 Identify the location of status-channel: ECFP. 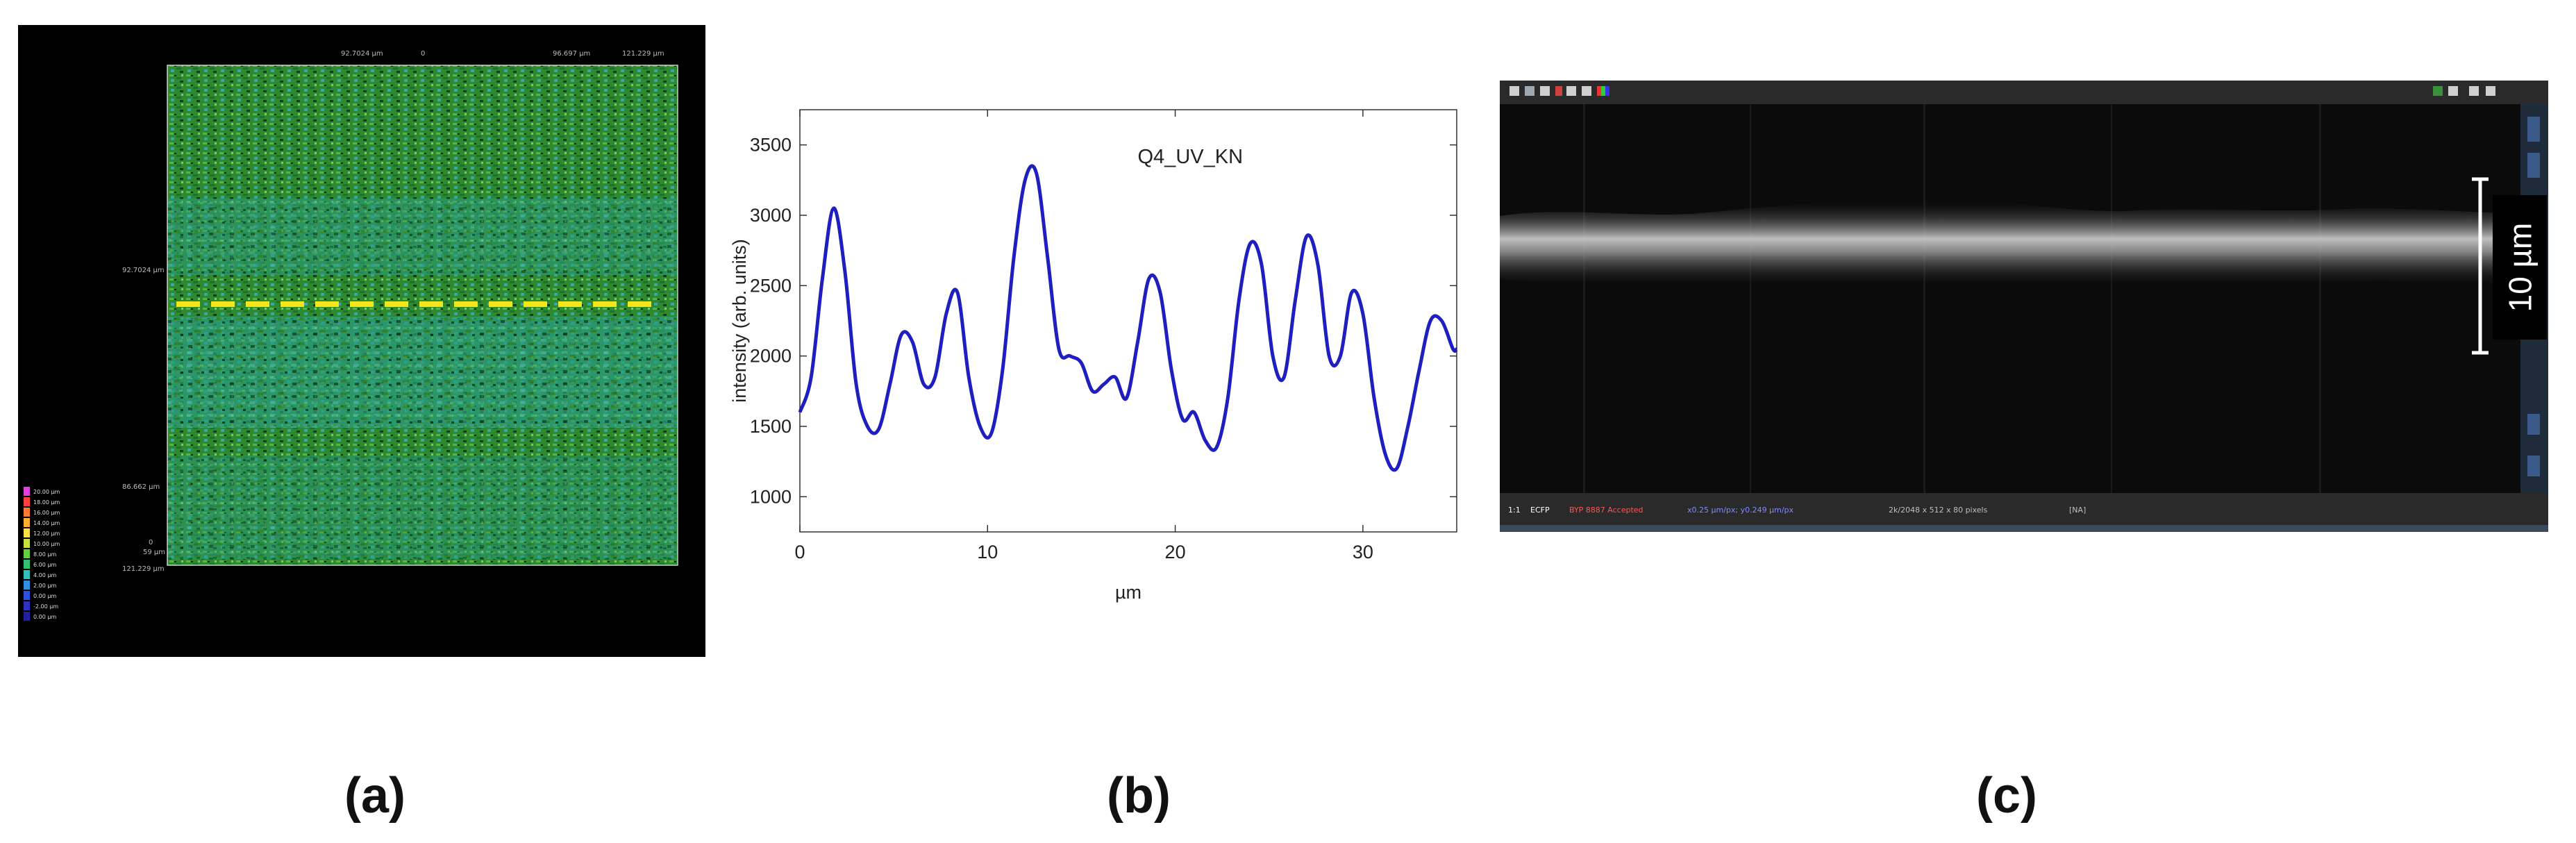
(1540, 510).